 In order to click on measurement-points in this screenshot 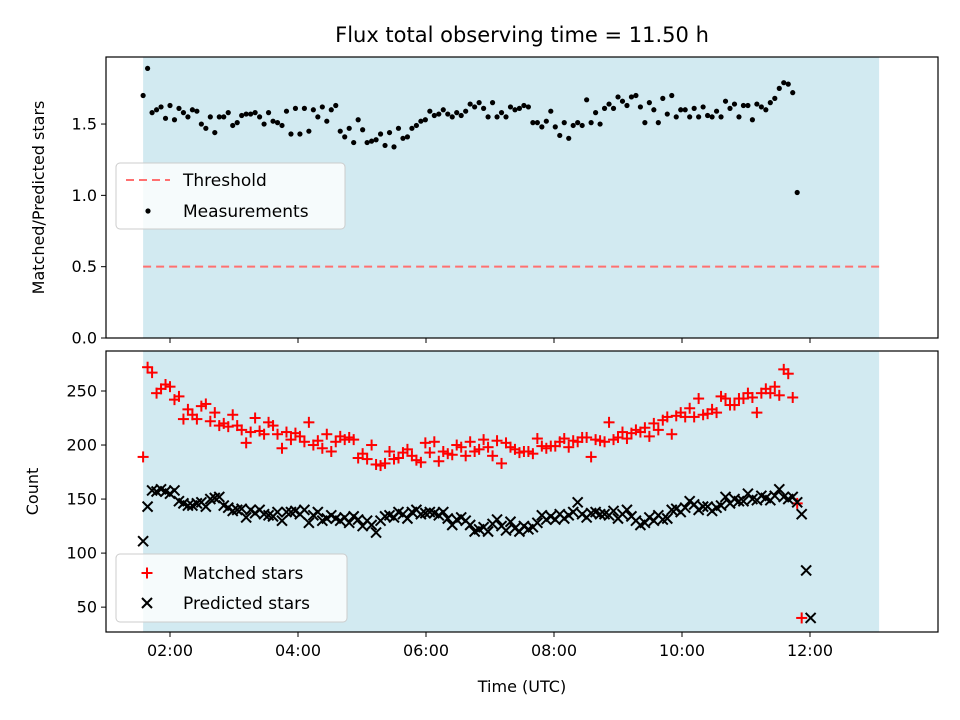, I will do `click(470, 130)`.